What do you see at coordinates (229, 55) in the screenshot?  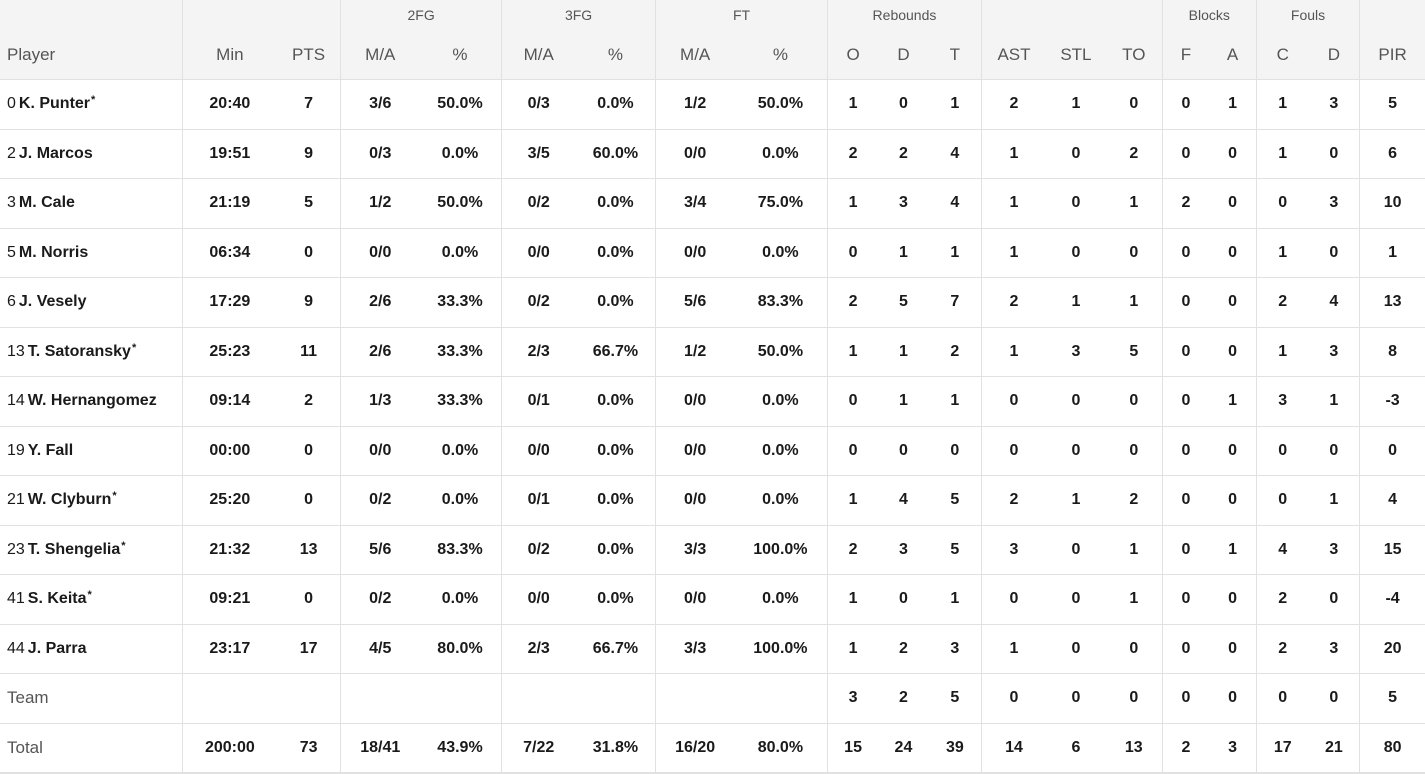 I see `column-header-min: Min` at bounding box center [229, 55].